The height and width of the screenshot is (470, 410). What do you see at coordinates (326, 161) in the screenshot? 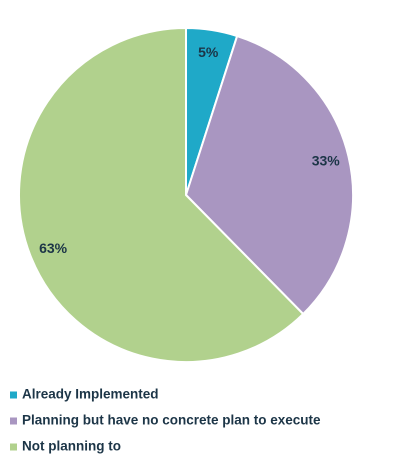
I see `data-label: 33%` at bounding box center [326, 161].